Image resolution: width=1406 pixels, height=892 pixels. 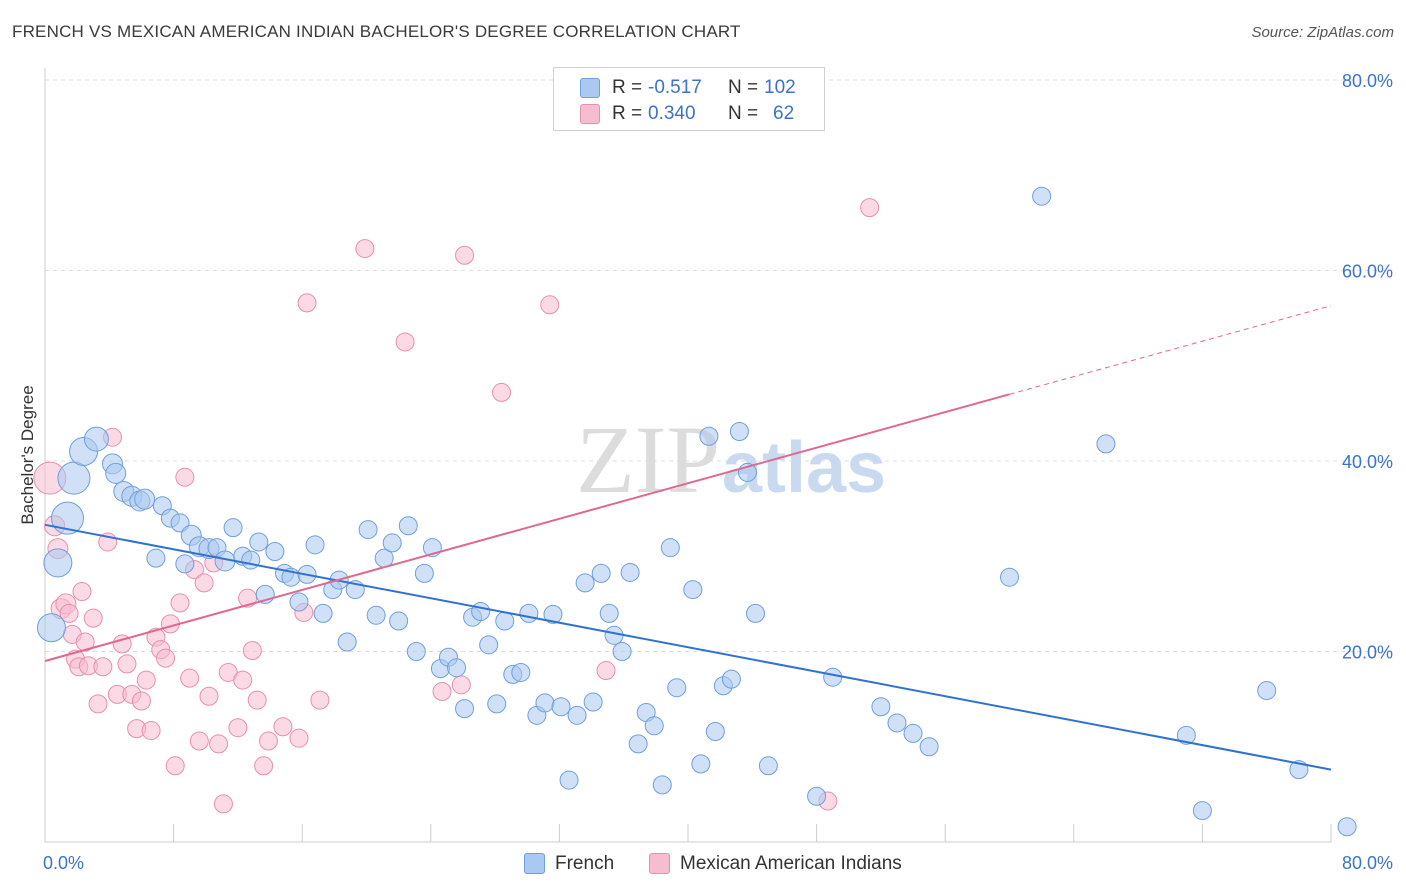 I want to click on legend-r-value: 0.340, so click(x=672, y=113).